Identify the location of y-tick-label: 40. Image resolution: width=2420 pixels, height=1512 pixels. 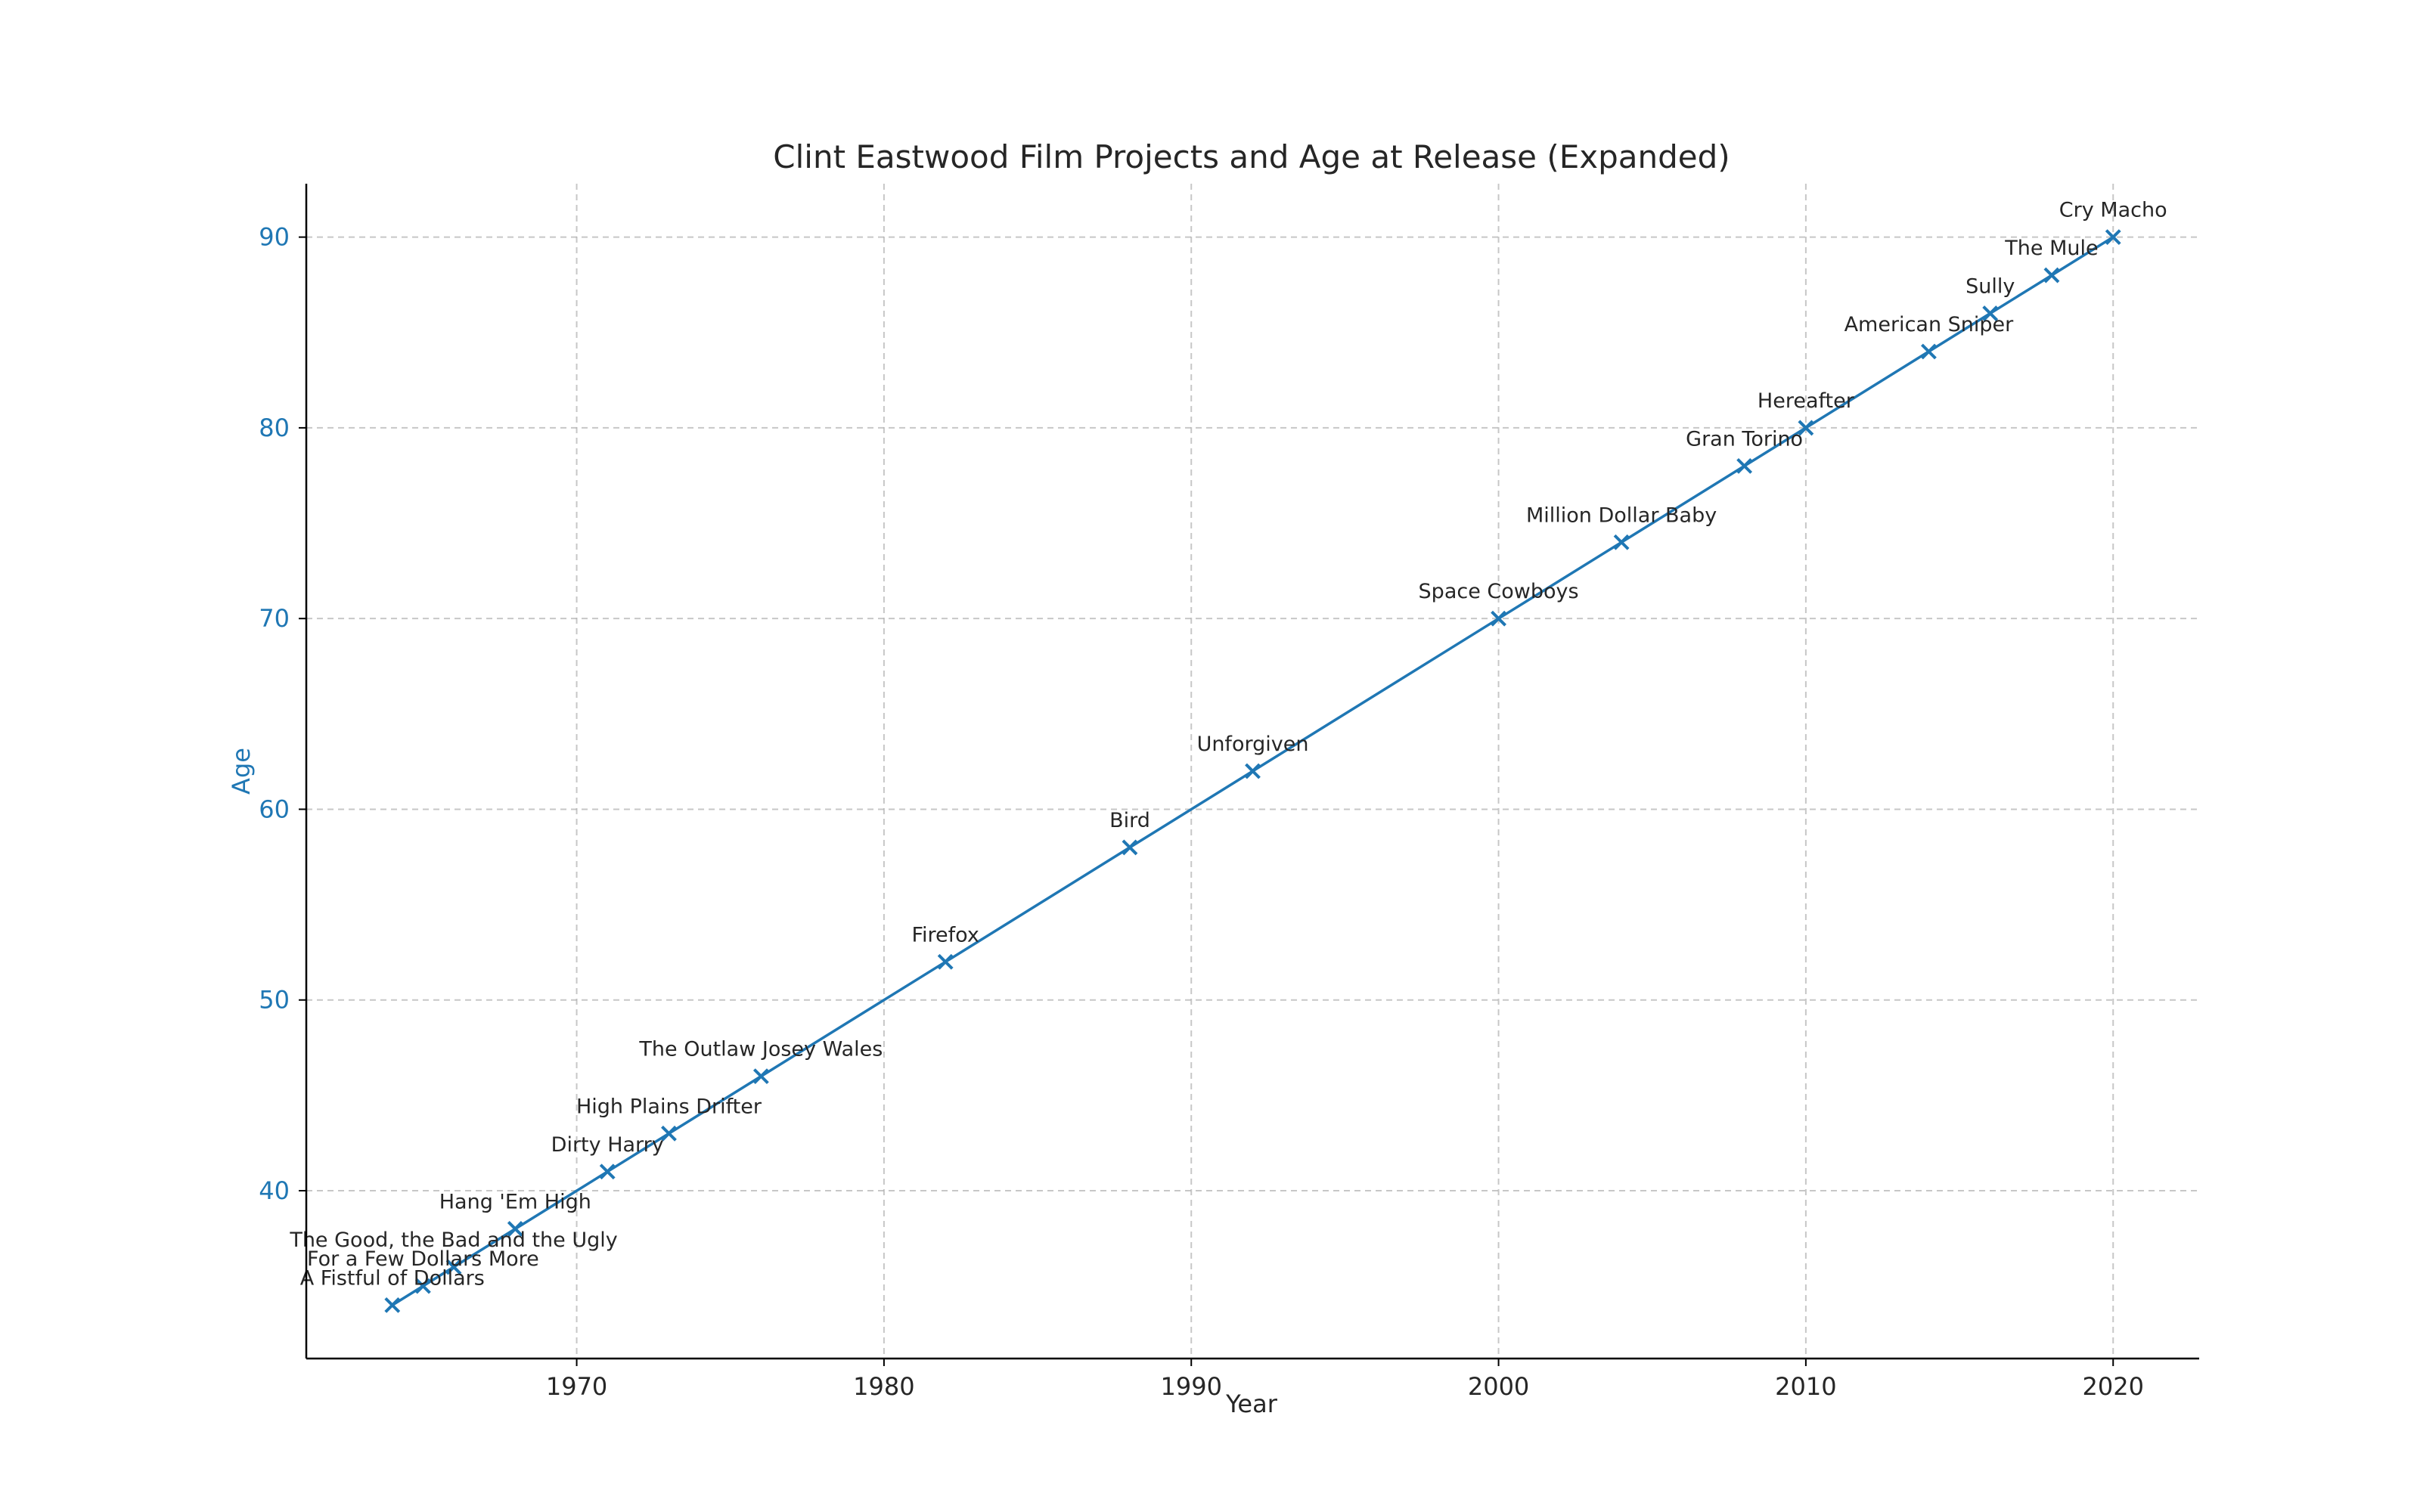
(274, 1190).